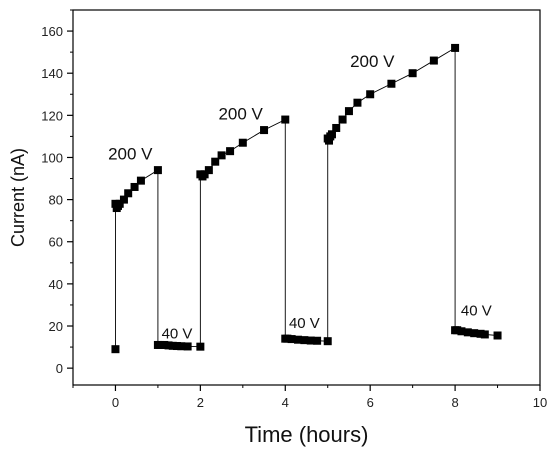  What do you see at coordinates (200, 402) in the screenshot?
I see `x-tick-label: 2` at bounding box center [200, 402].